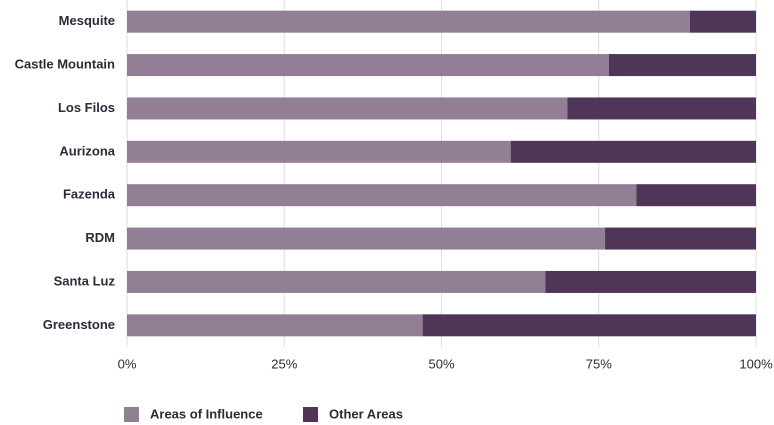 The width and height of the screenshot is (774, 425). What do you see at coordinates (87, 150) in the screenshot?
I see `y-tick-label: Aurizona` at bounding box center [87, 150].